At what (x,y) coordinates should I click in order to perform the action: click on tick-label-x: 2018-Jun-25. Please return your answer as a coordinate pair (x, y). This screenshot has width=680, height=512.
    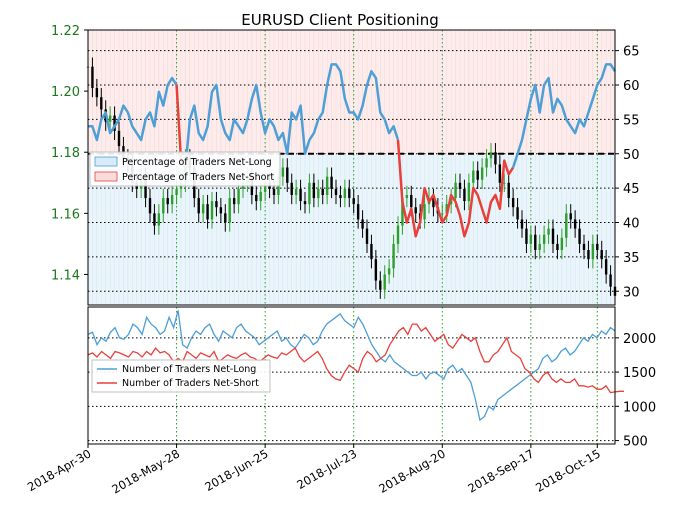
    Looking at the image, I should click on (236, 470).